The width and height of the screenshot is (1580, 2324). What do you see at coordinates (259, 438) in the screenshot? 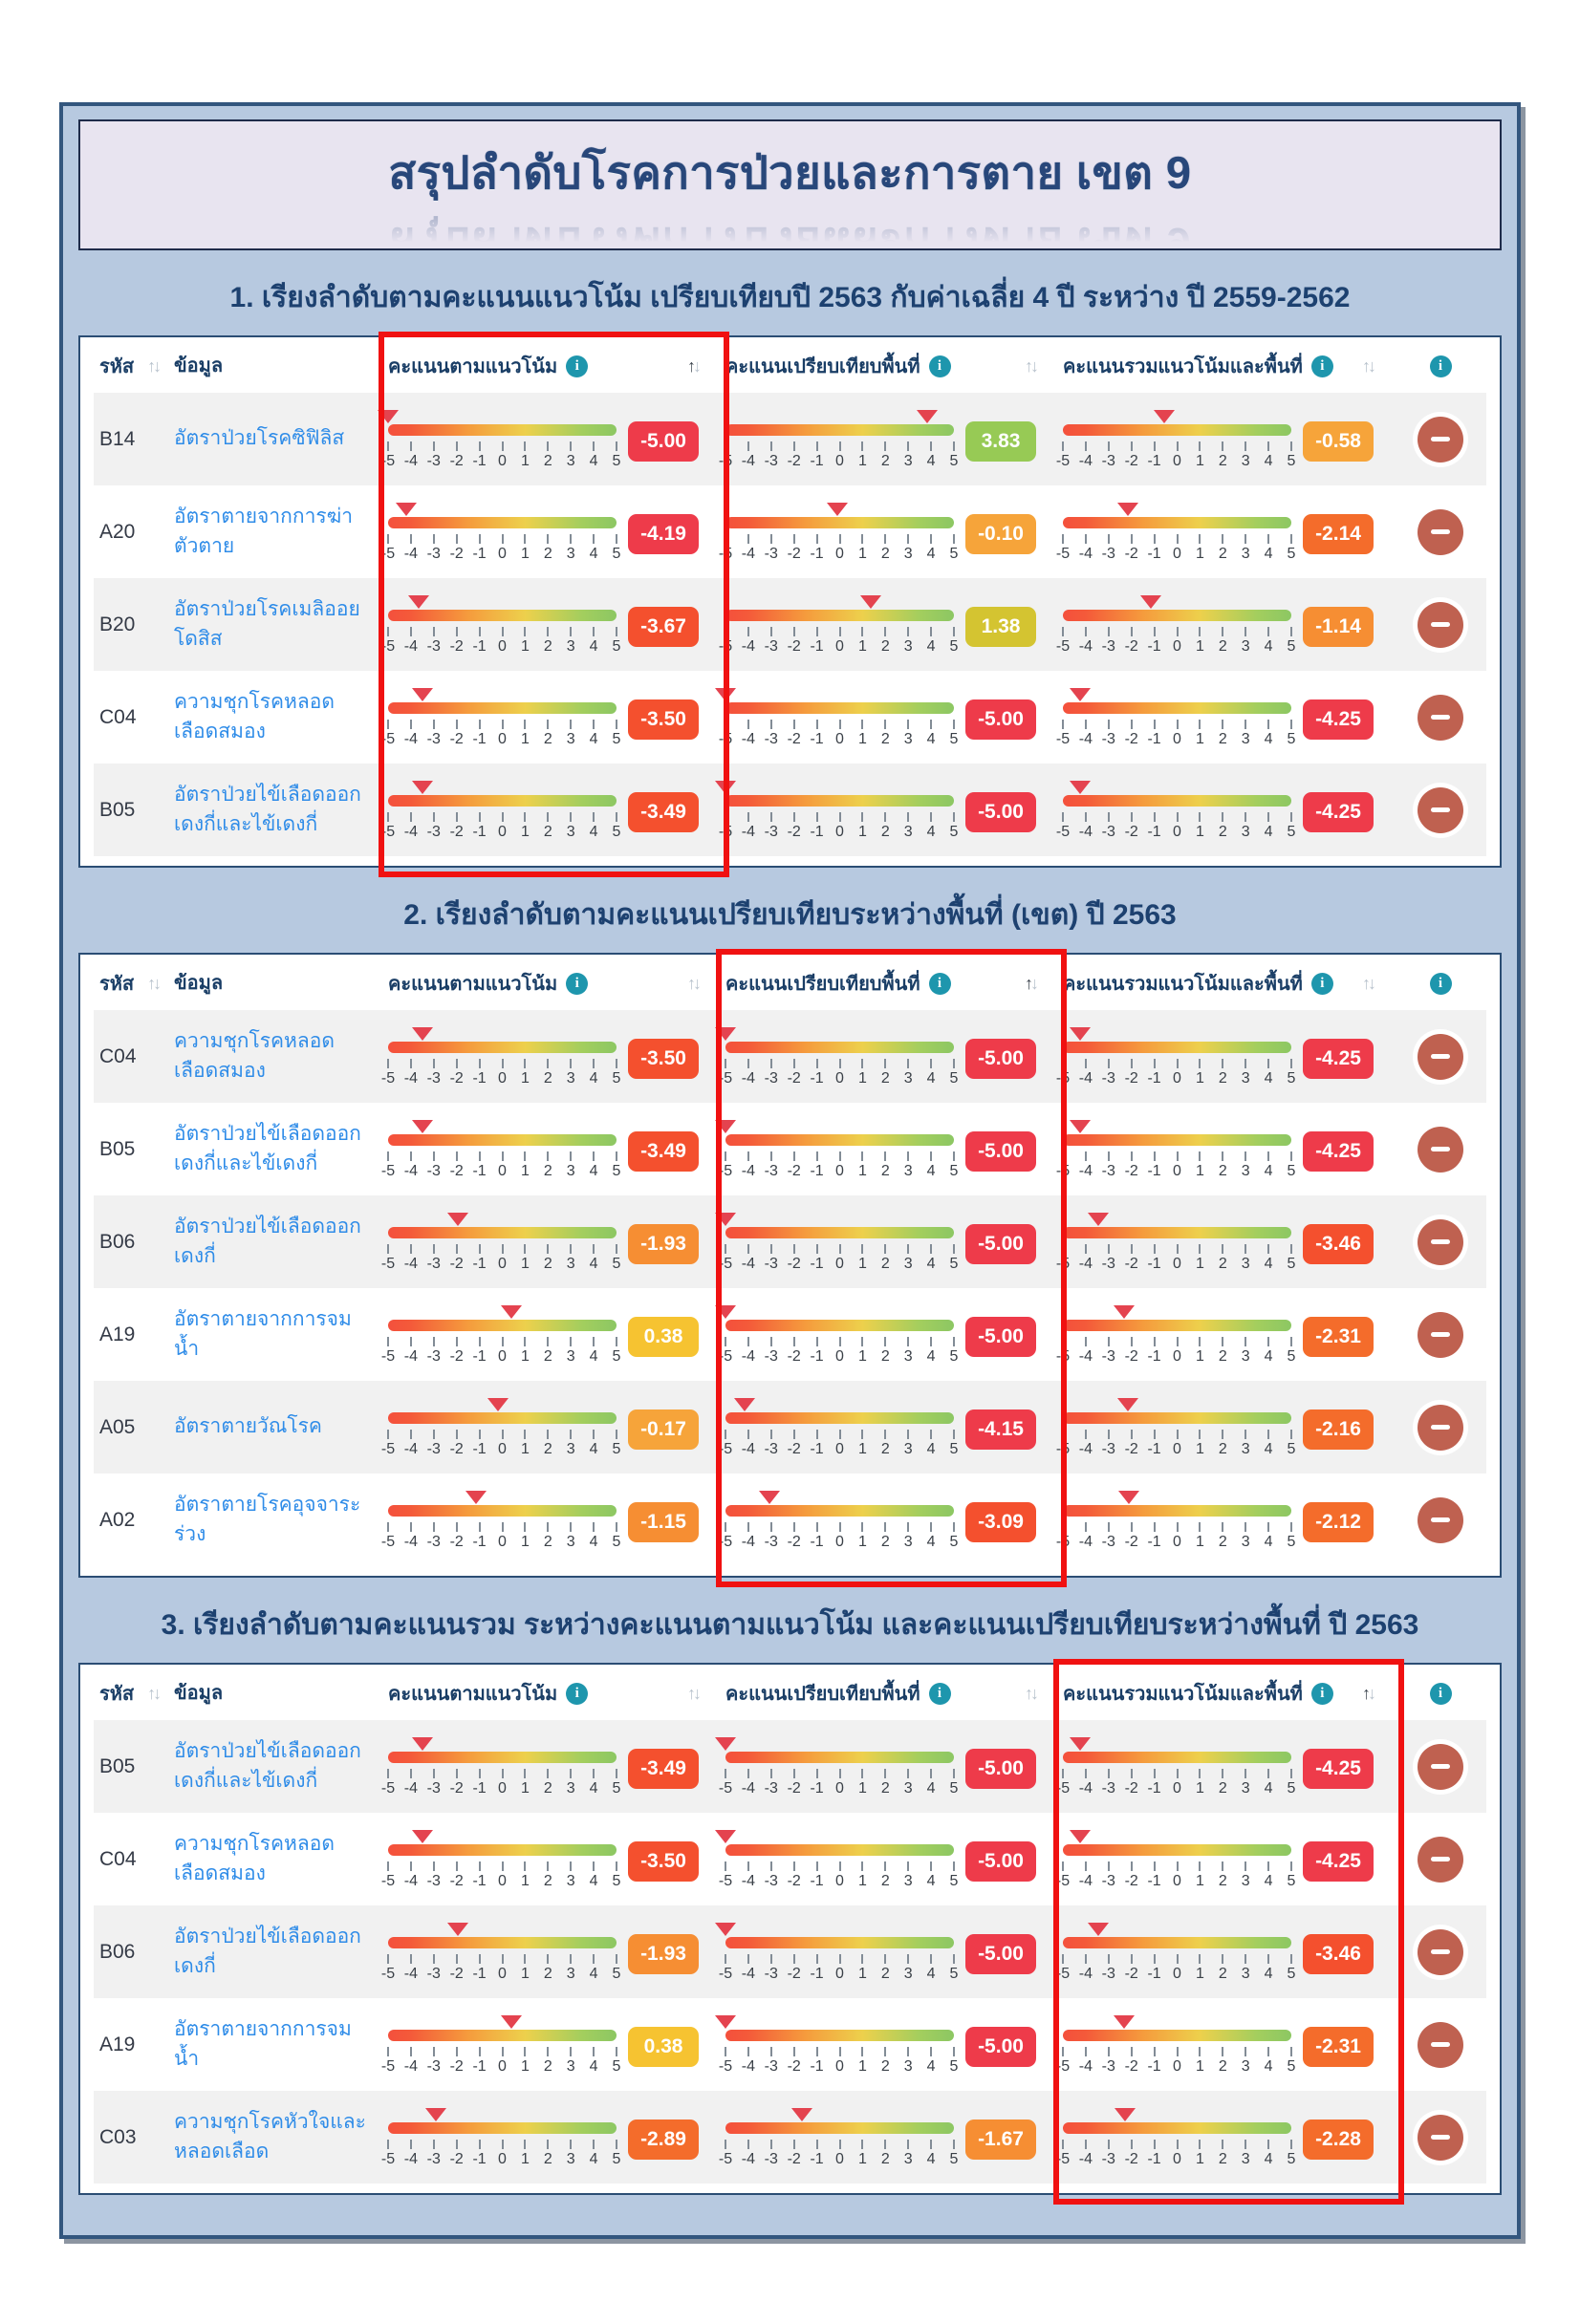
I see `row-data-link: อัตราป่วยโรคซิฟิลิส` at bounding box center [259, 438].